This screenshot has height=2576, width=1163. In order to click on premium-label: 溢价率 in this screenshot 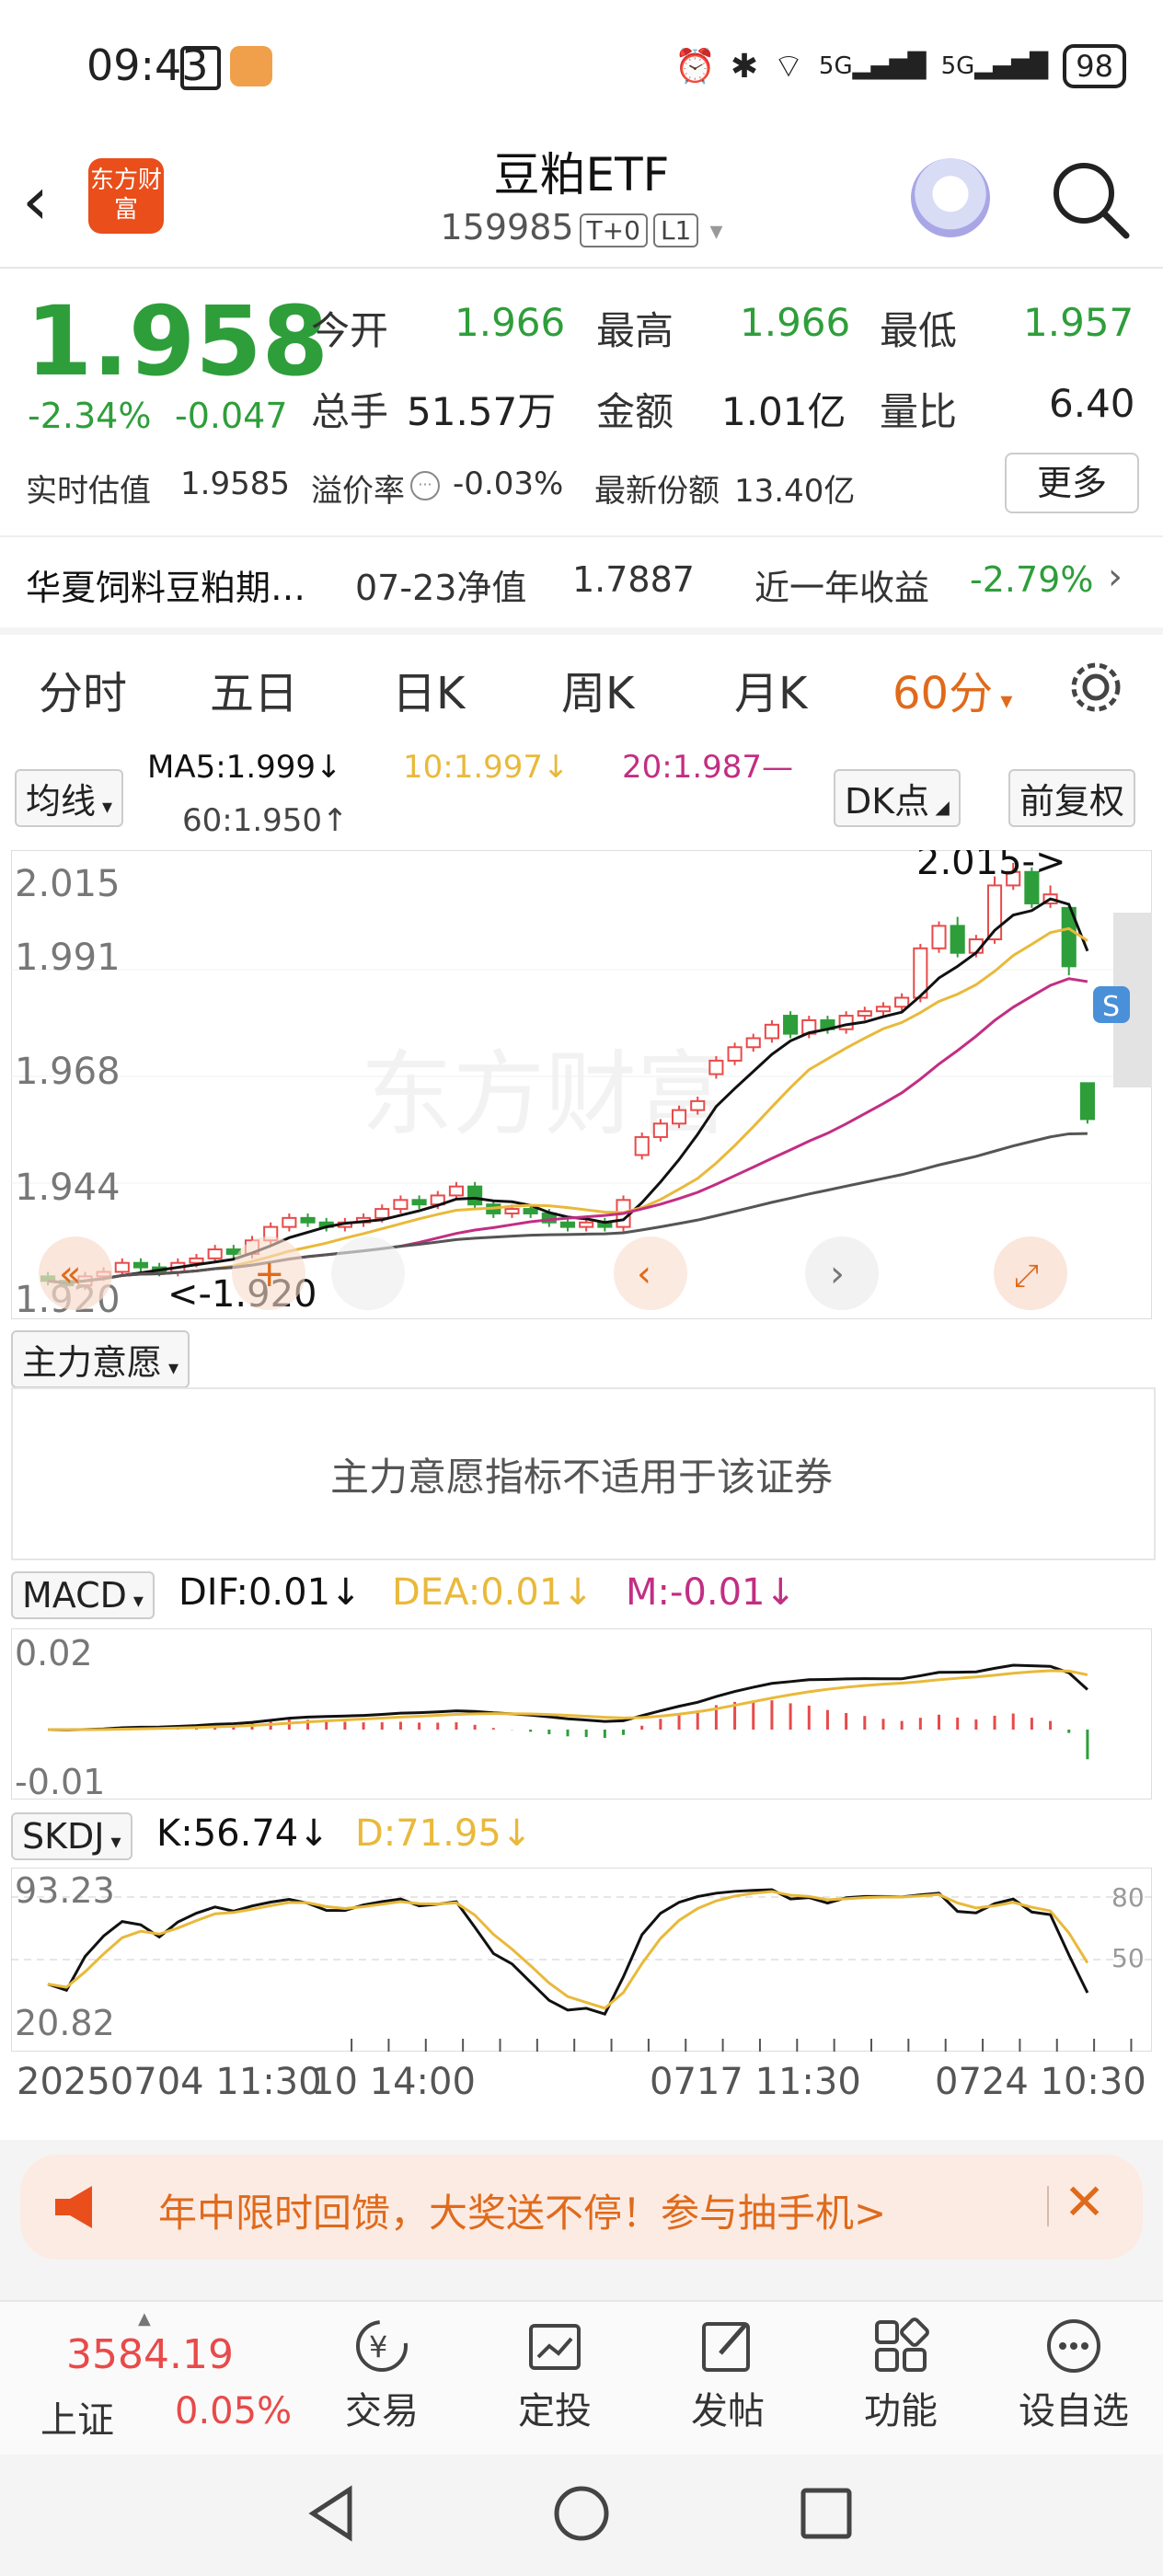, I will do `click(358, 492)`.